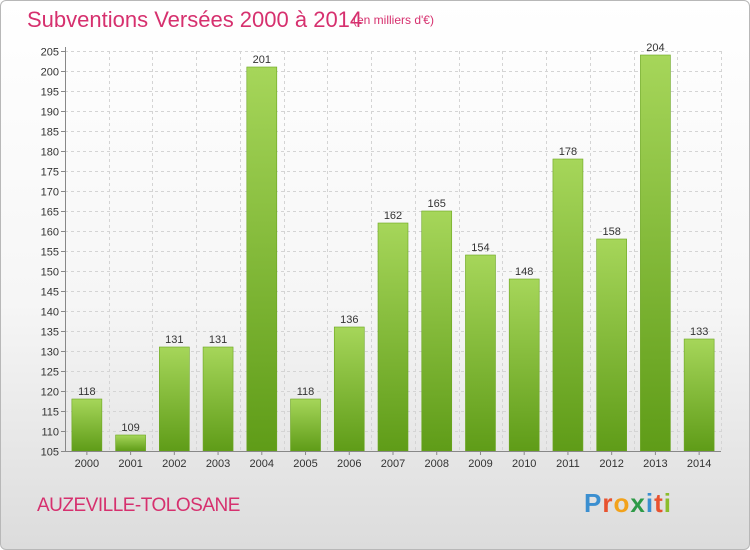  I want to click on x-tick-label: 2008, so click(436, 464).